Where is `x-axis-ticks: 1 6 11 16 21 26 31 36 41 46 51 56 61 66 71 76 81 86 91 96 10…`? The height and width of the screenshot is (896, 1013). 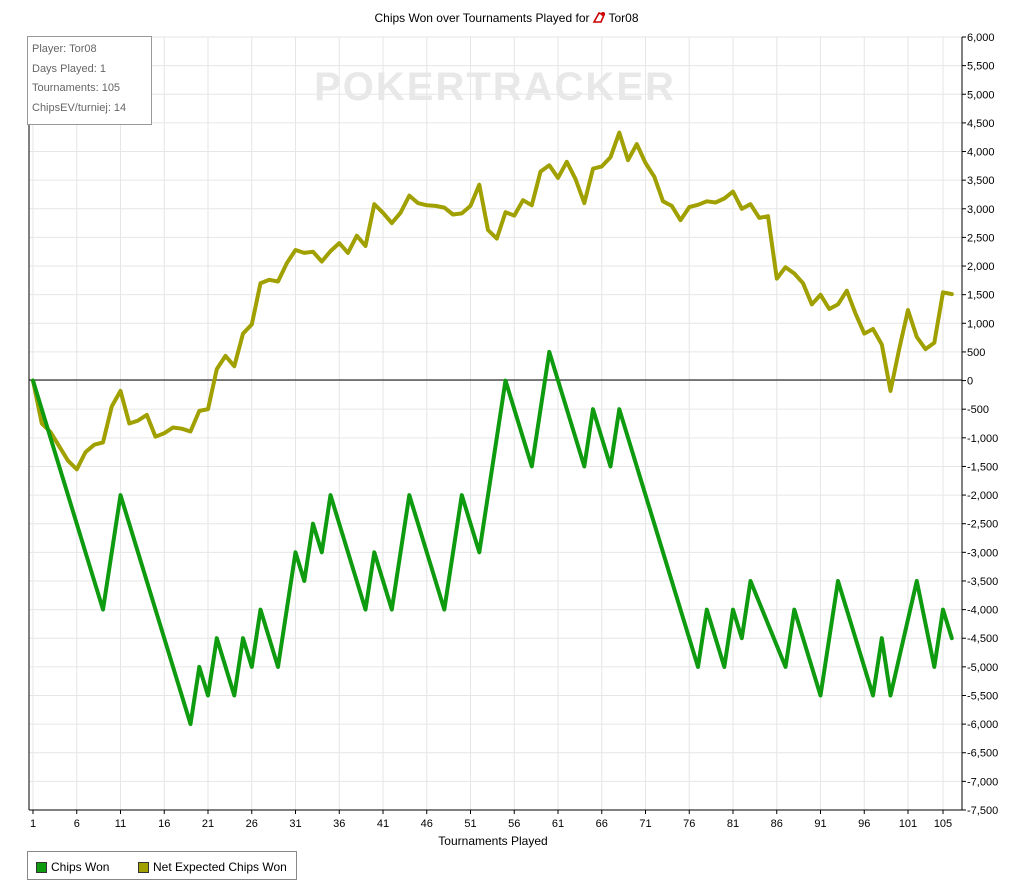 x-axis-ticks: 1 6 11 16 21 26 31 36 41 46 51 56 61 66 71 76 81 86 91 96 10… is located at coordinates (491, 820).